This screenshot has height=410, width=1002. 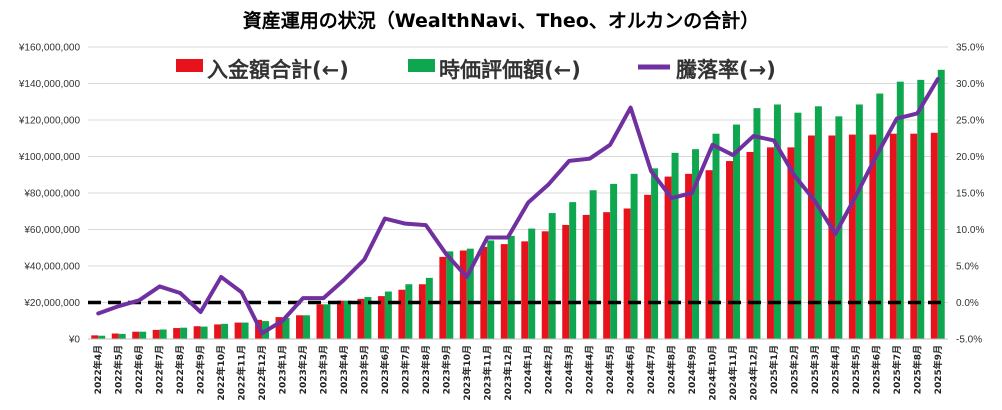 I want to click on x-axis-tick-label: 2022年6月, so click(x=139, y=369).